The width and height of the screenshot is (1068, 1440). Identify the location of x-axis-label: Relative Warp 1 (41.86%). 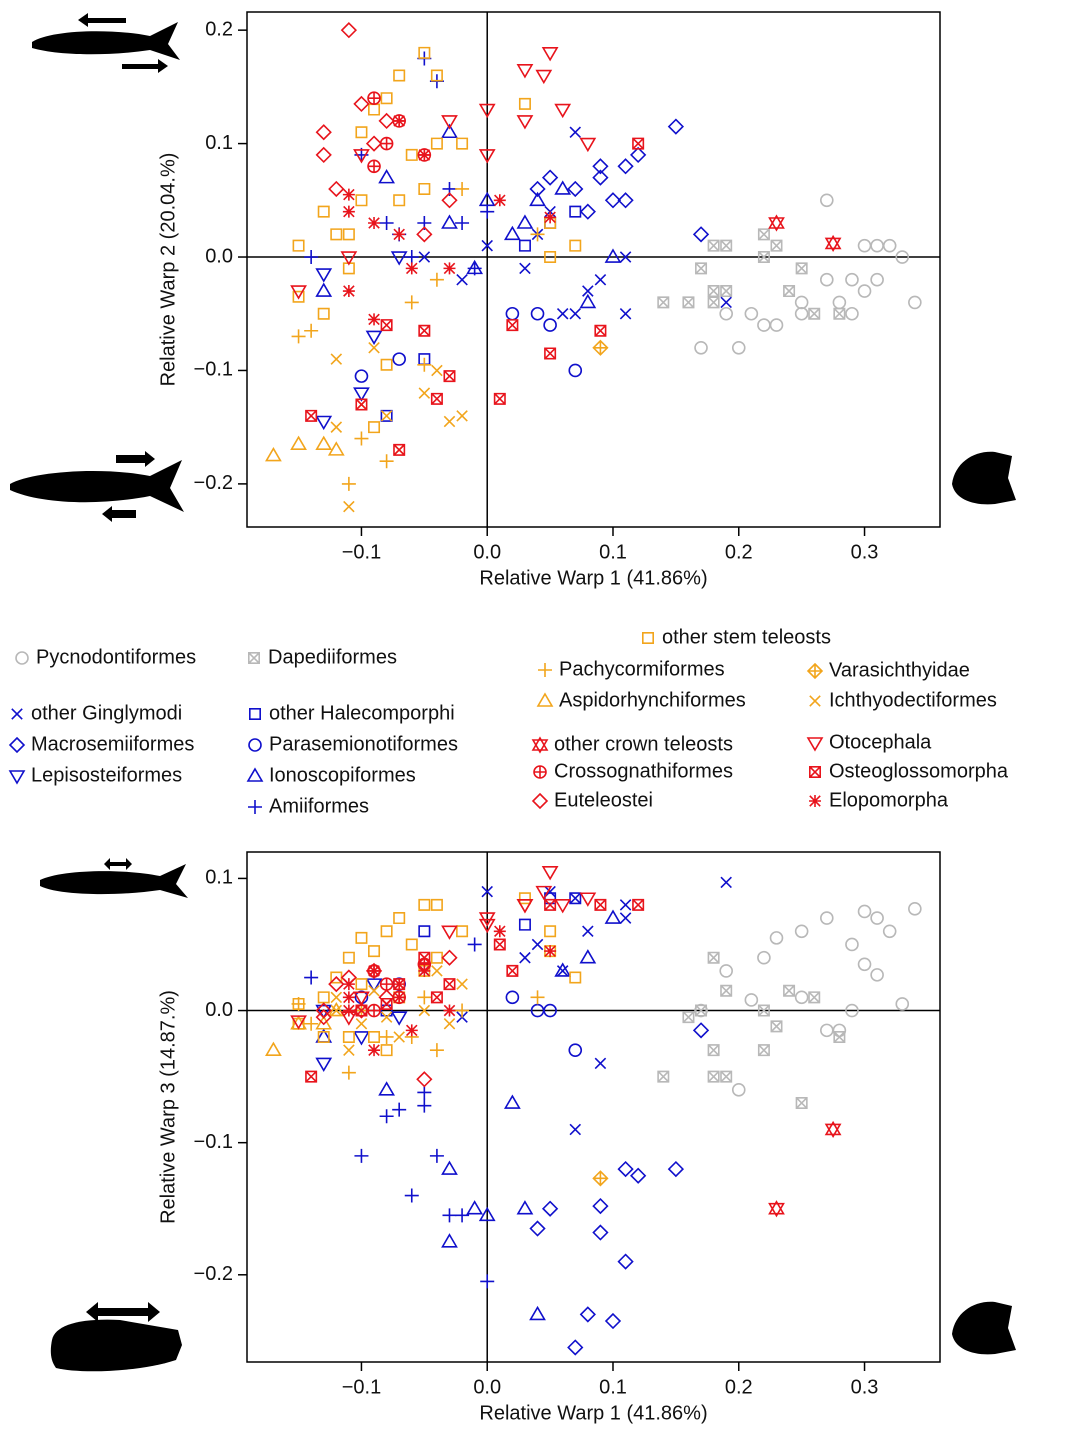
(593, 578).